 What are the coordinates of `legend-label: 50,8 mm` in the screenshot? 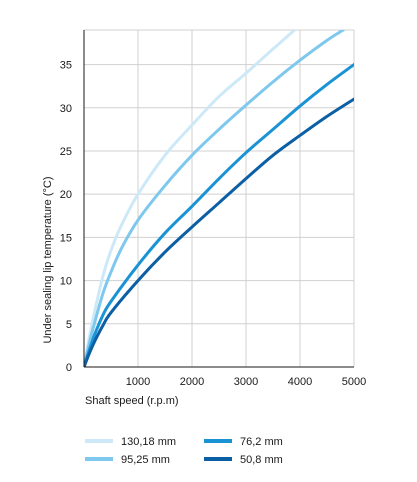 It's located at (261, 460).